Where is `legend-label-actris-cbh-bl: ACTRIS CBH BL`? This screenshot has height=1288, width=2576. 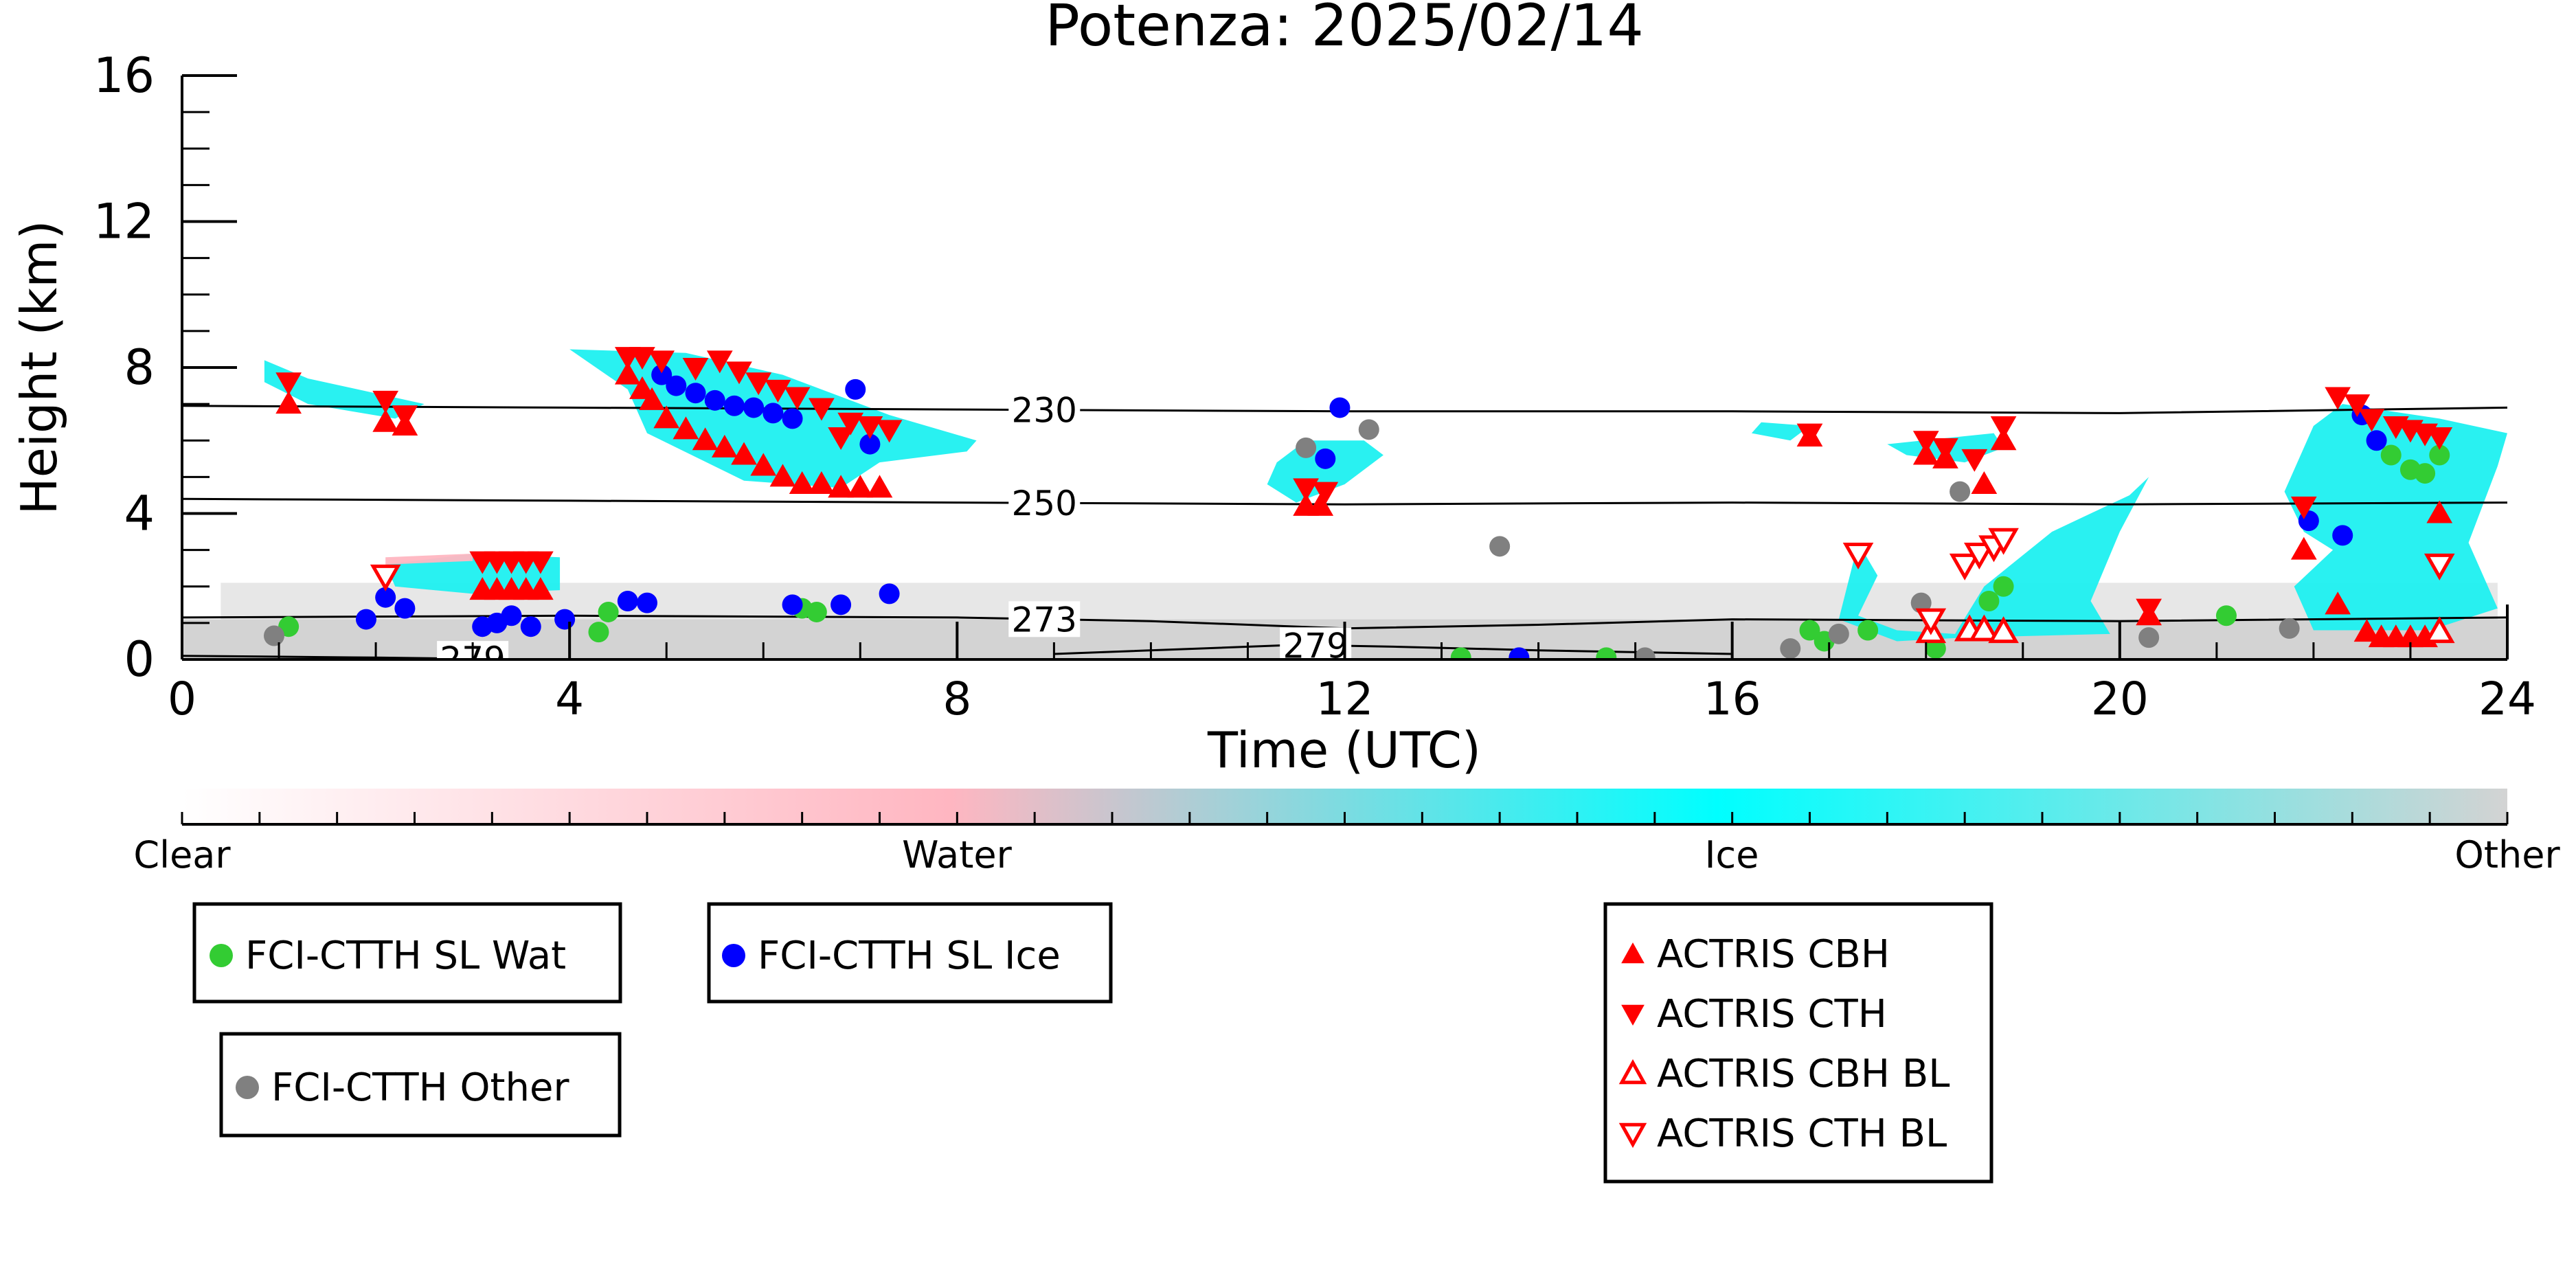 legend-label-actris-cbh-bl: ACTRIS CBH BL is located at coordinates (1803, 1074).